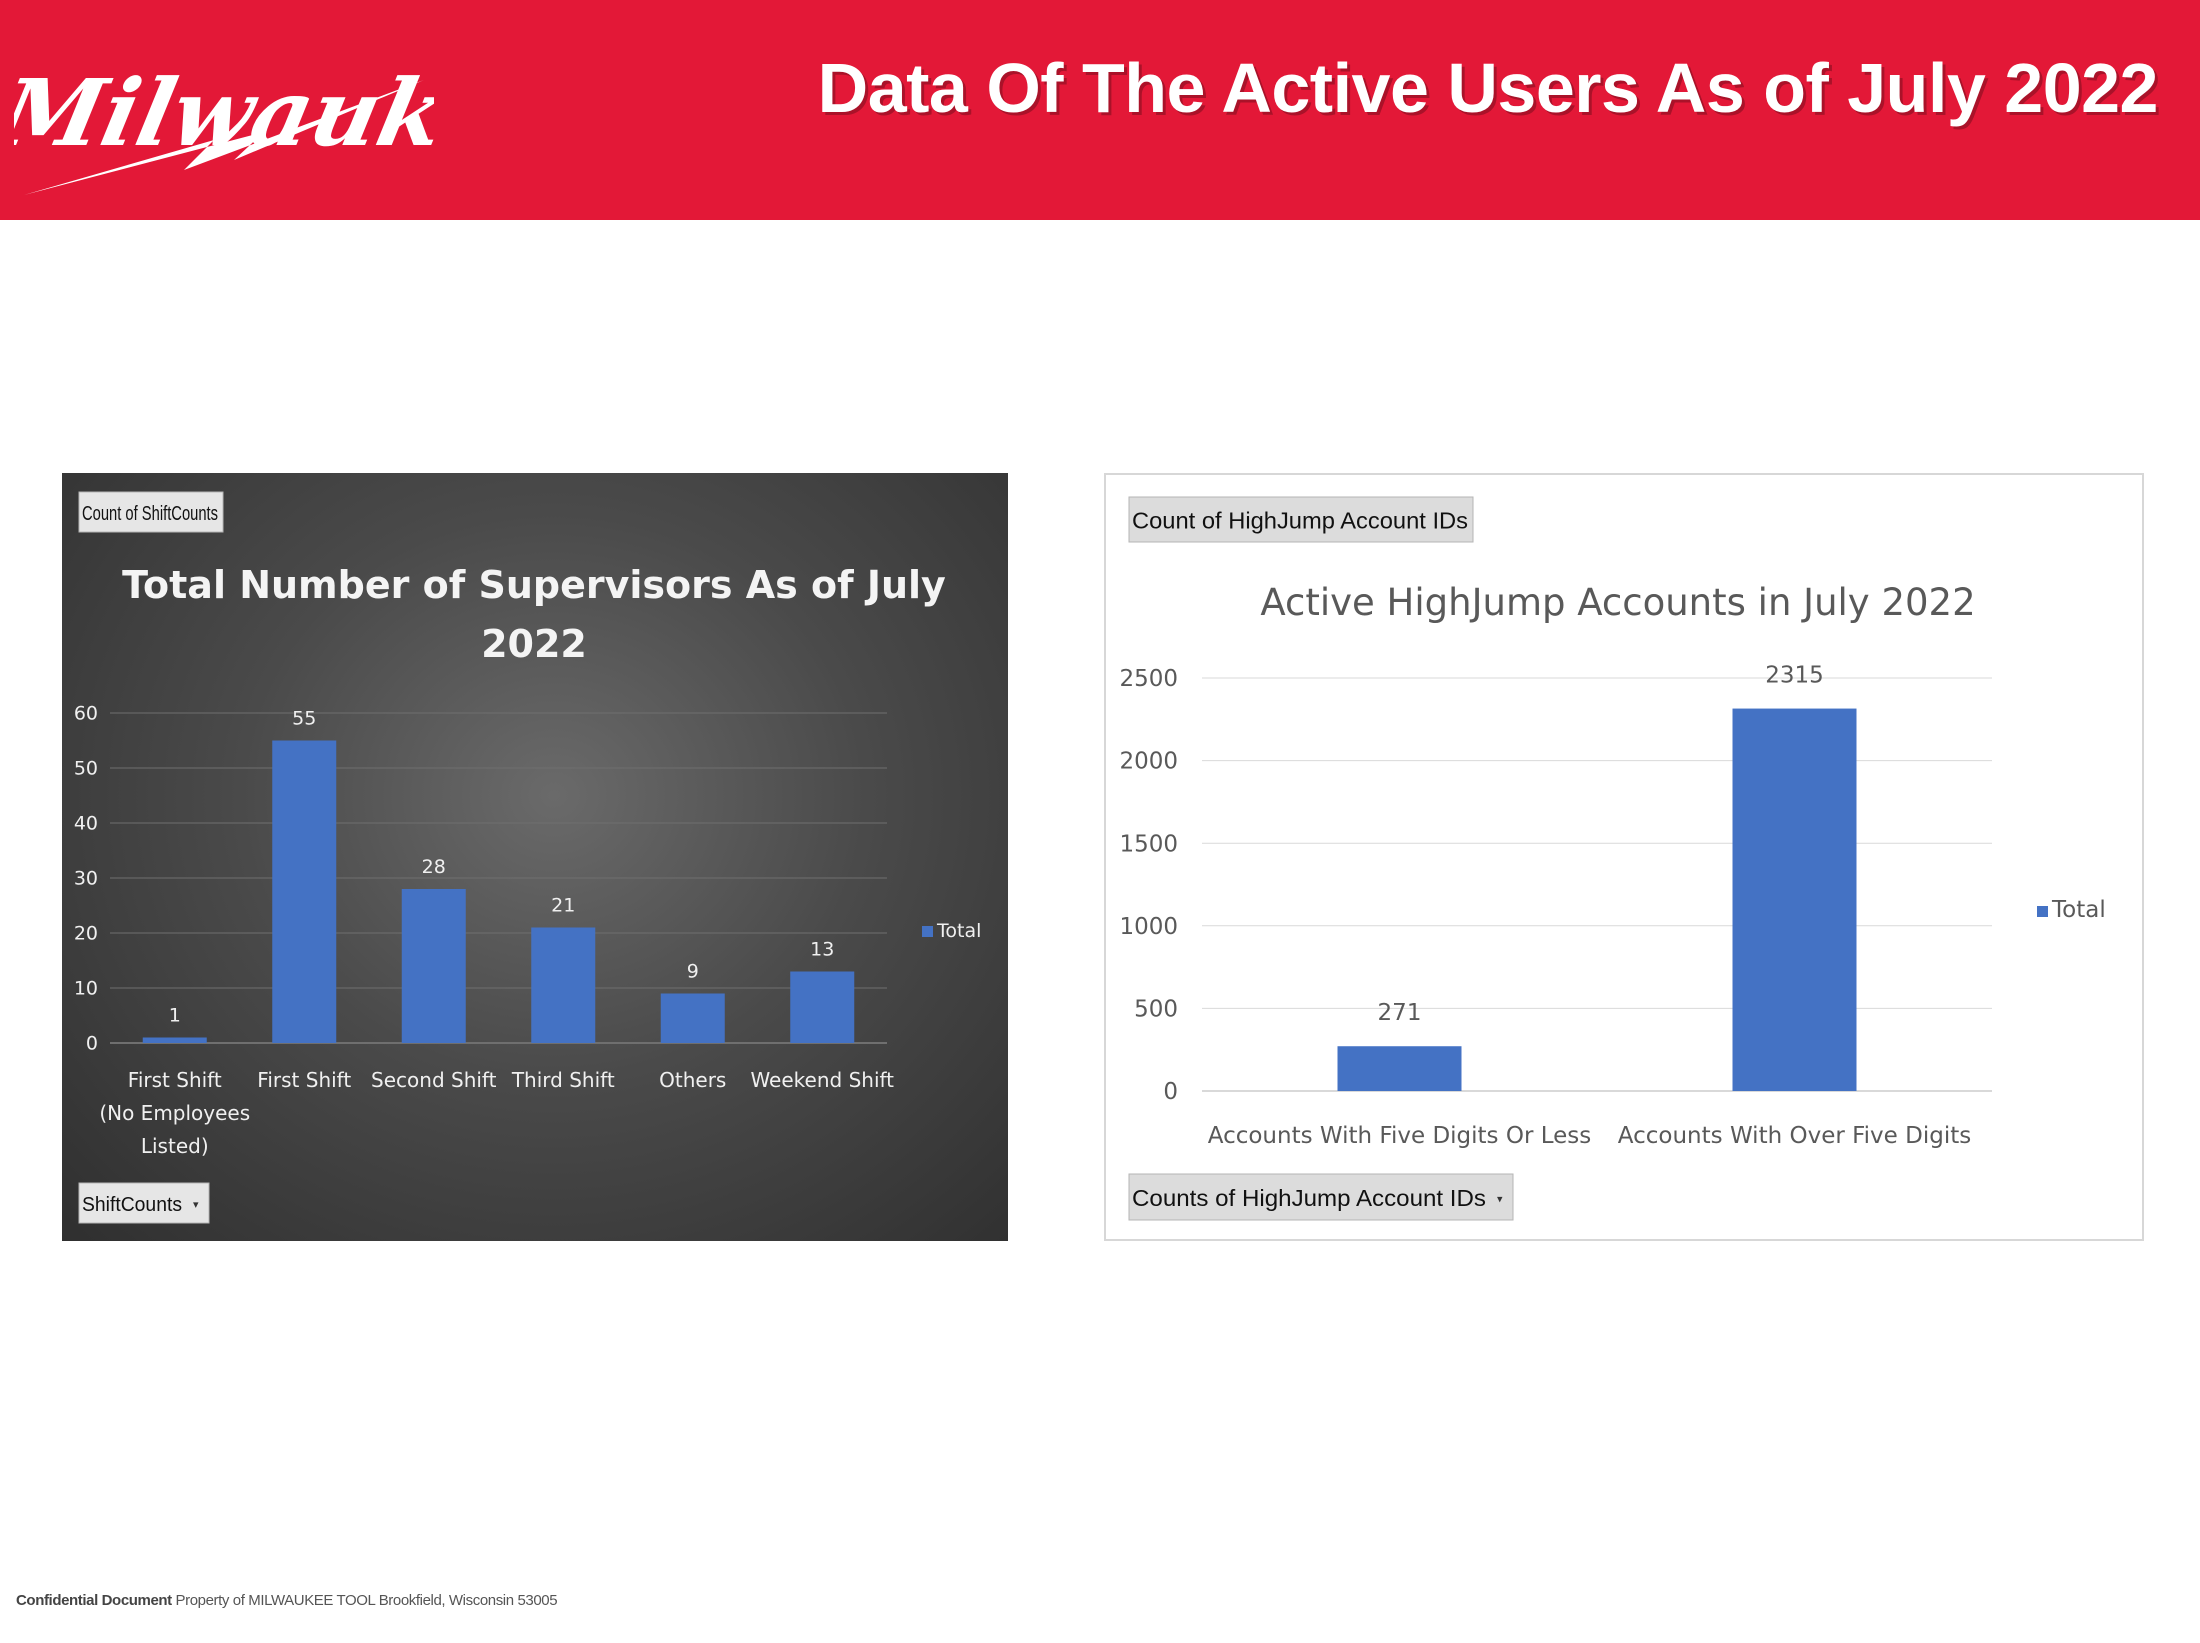 This screenshot has height=1643, width=2200. What do you see at coordinates (1794, 1136) in the screenshot?
I see `x-tick-label: Accounts With Over Five Digits` at bounding box center [1794, 1136].